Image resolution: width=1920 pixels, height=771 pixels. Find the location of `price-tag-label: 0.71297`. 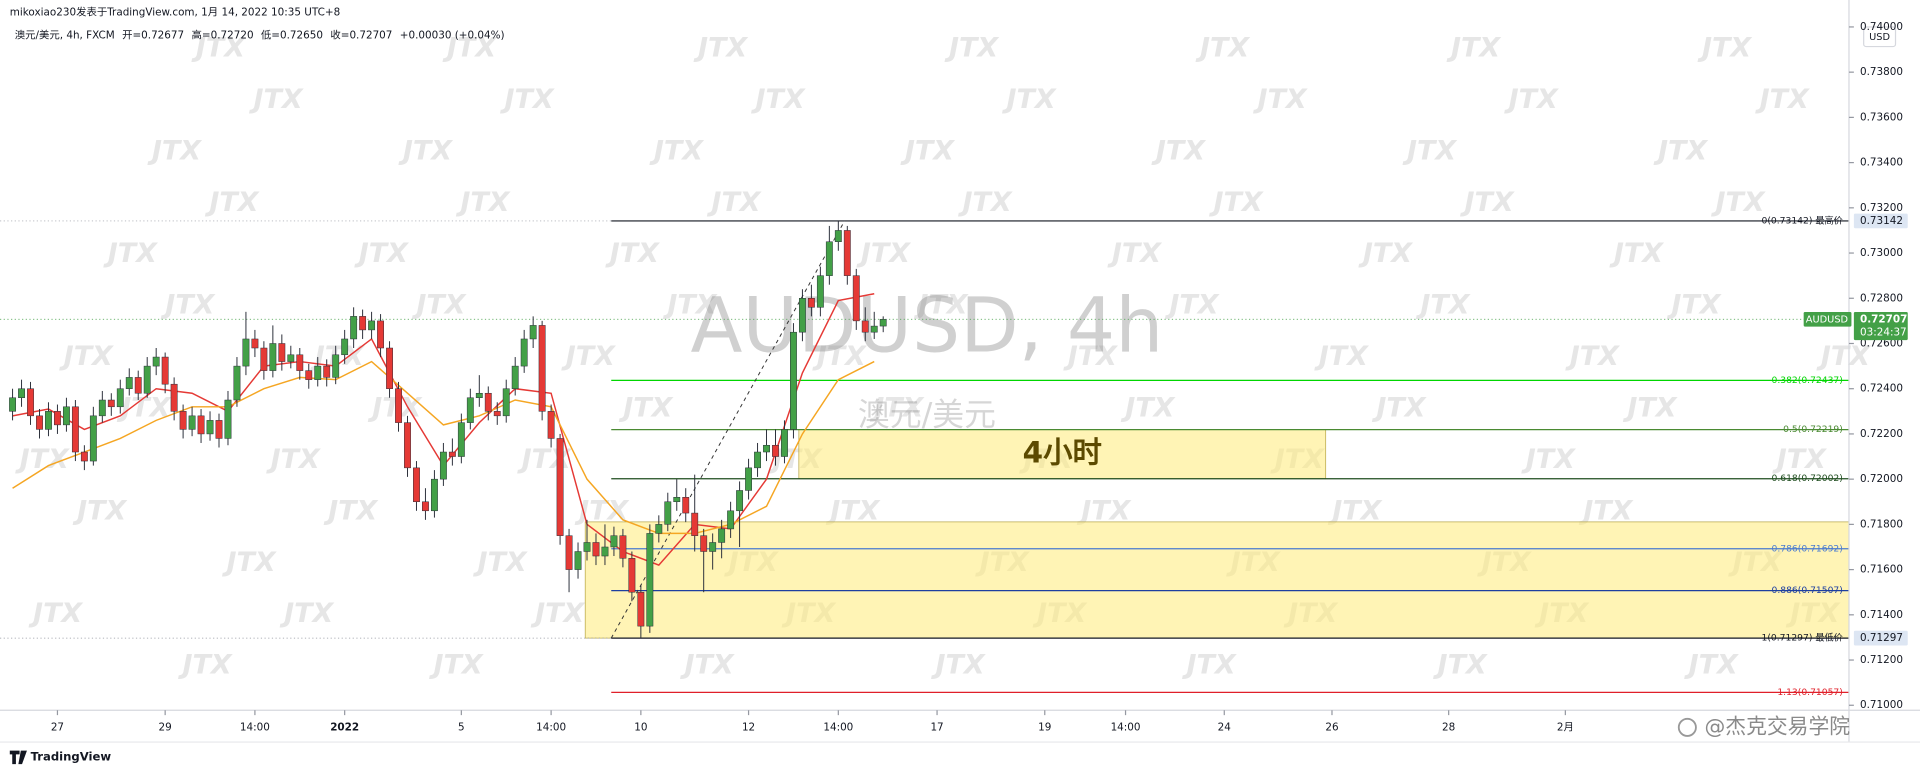

price-tag-label: 0.71297 is located at coordinates (1881, 638).